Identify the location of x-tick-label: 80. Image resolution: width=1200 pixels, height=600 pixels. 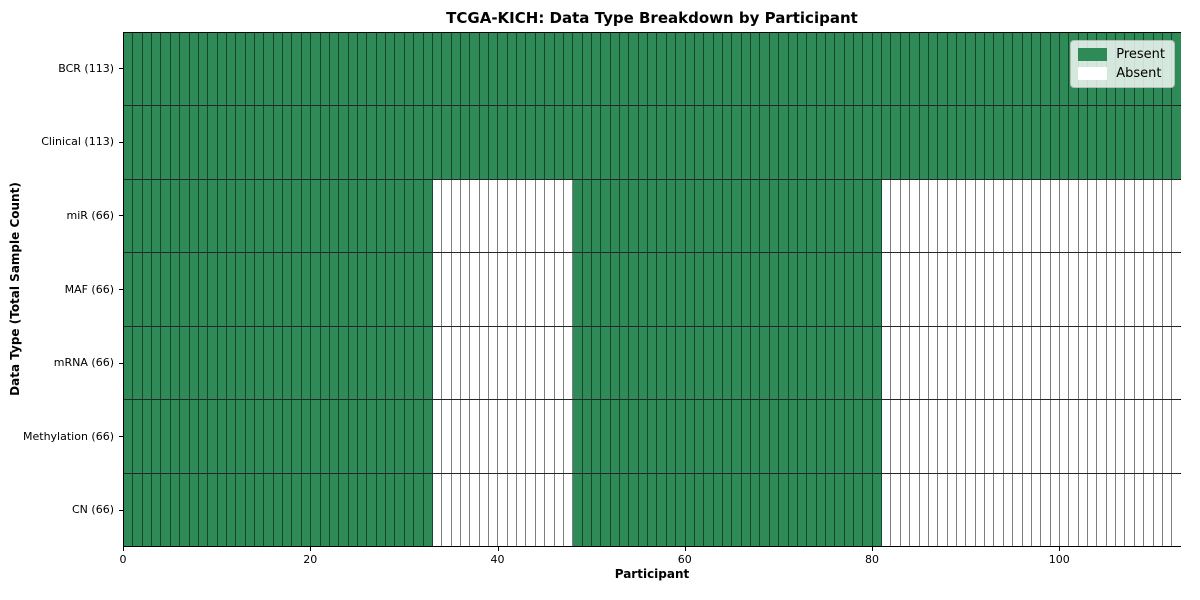
(872, 559).